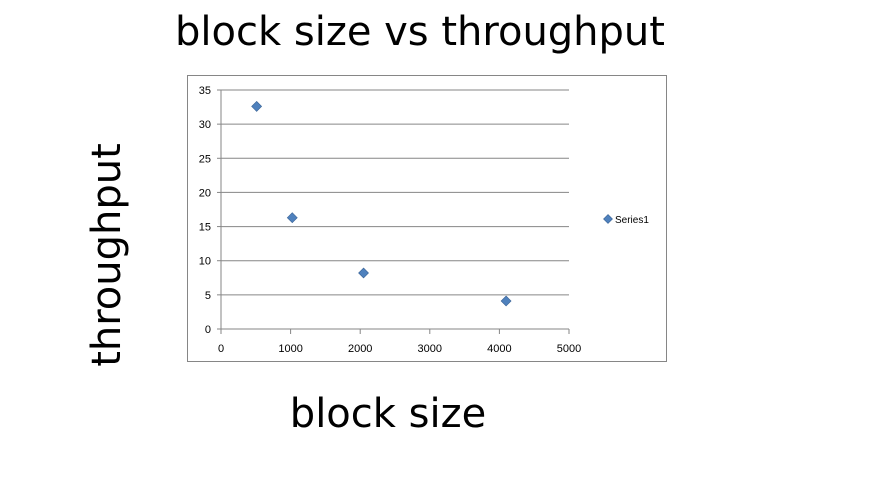 The image size is (873, 478). Describe the element at coordinates (221, 349) in the screenshot. I see `x-tick-label: 0` at that location.